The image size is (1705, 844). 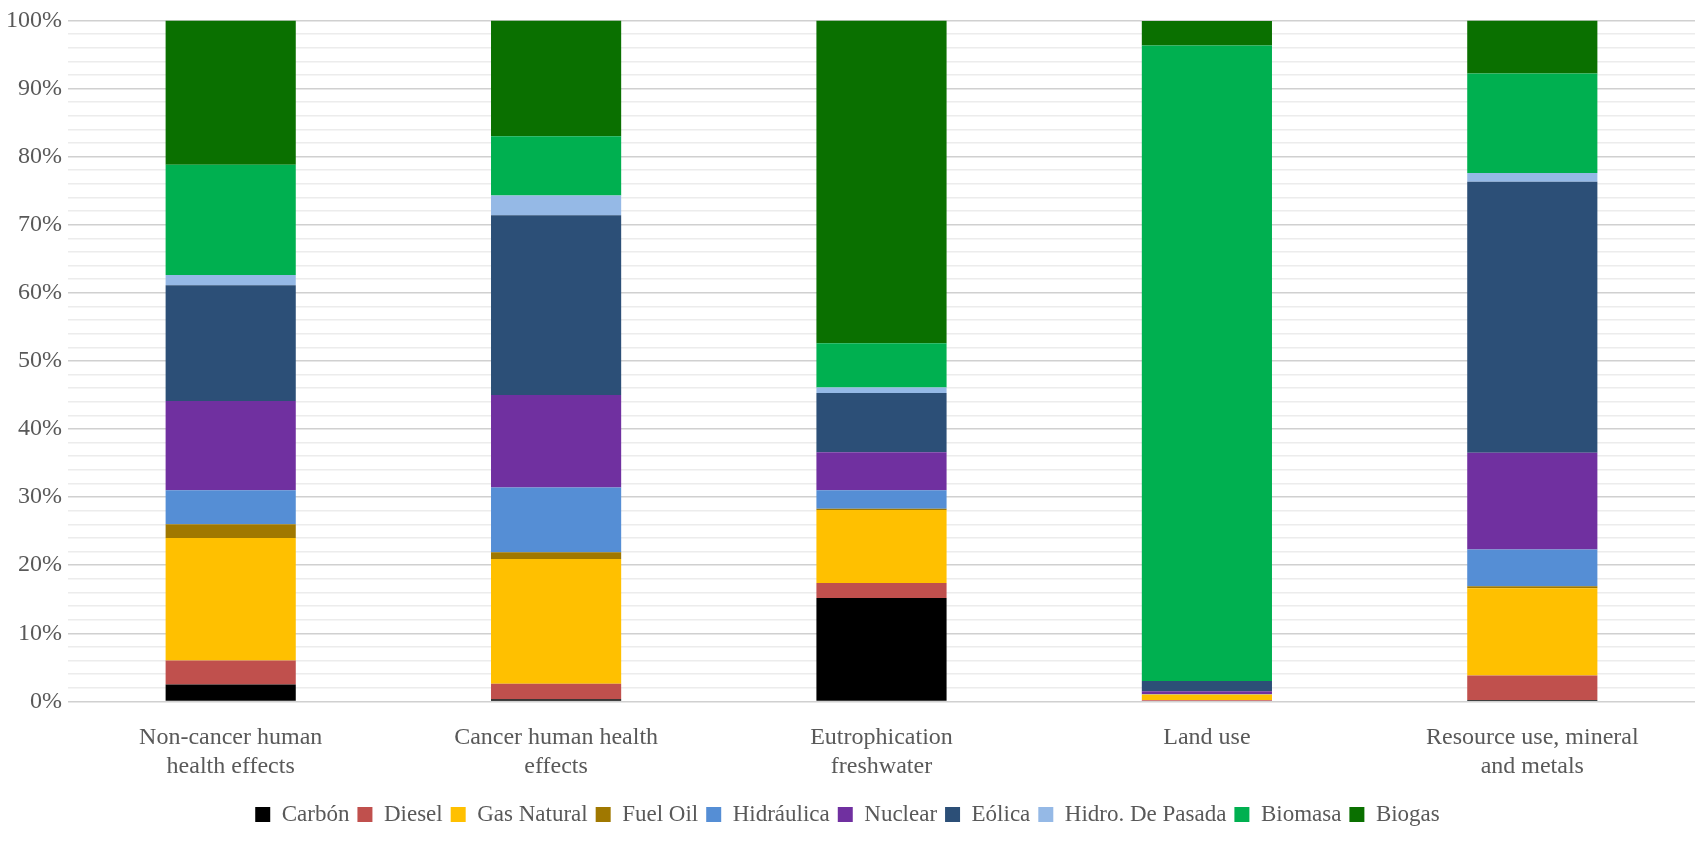 What do you see at coordinates (39, 359) in the screenshot?
I see `y-tick-label: 50%` at bounding box center [39, 359].